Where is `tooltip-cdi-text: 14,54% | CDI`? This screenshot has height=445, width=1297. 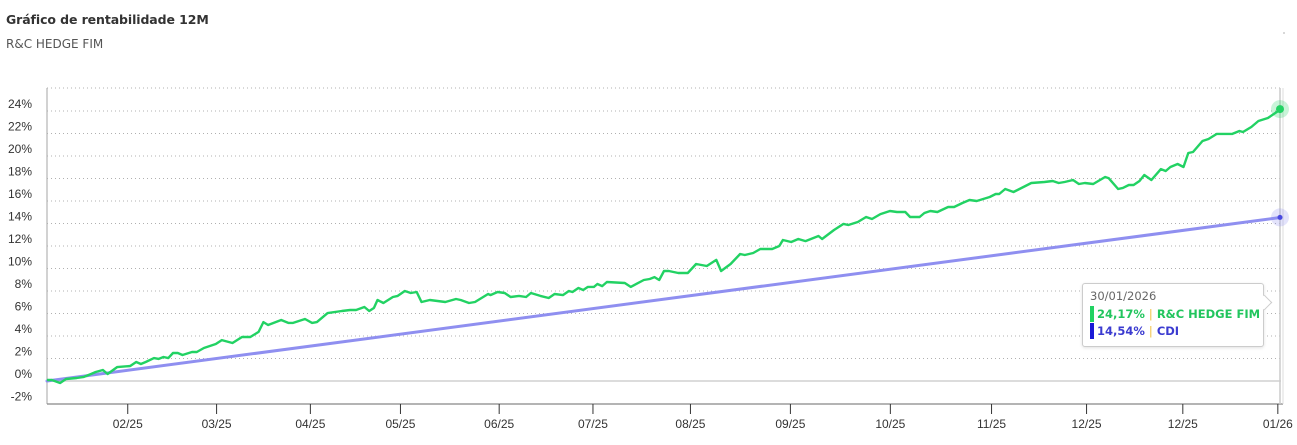
tooltip-cdi-text: 14,54% | CDI is located at coordinates (1138, 331).